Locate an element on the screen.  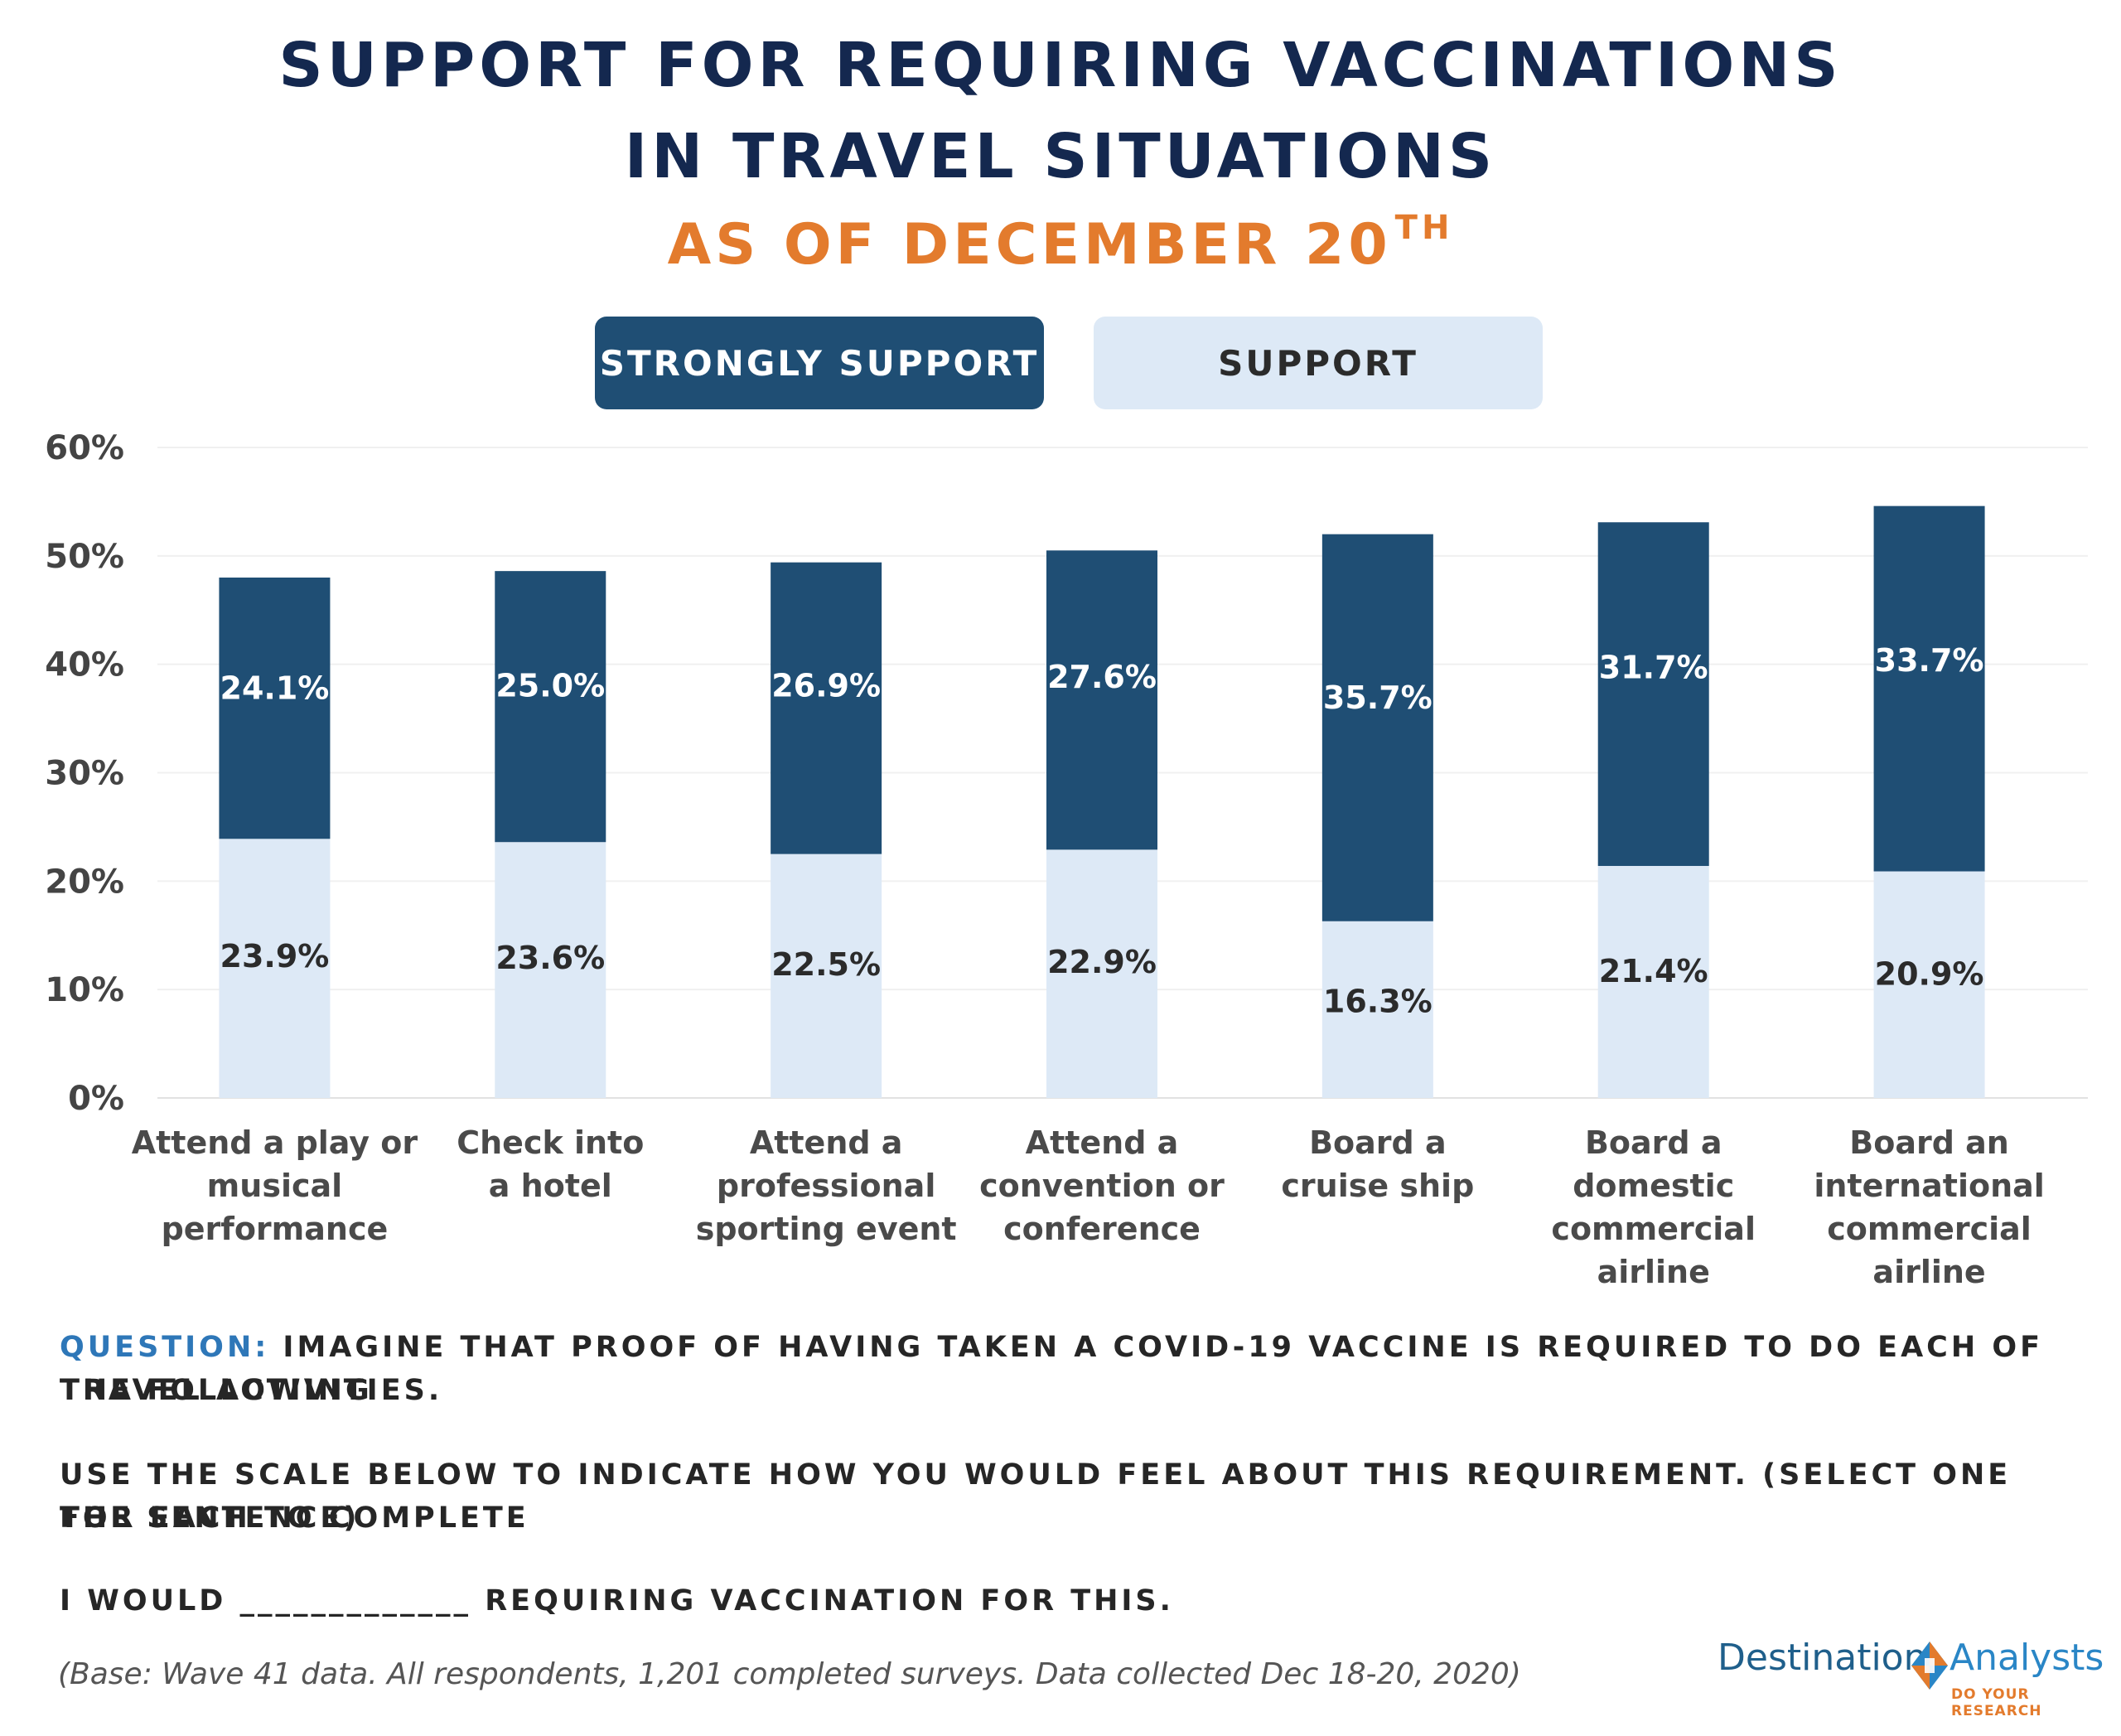
data-label-support: 22.9% is located at coordinates (1102, 962).